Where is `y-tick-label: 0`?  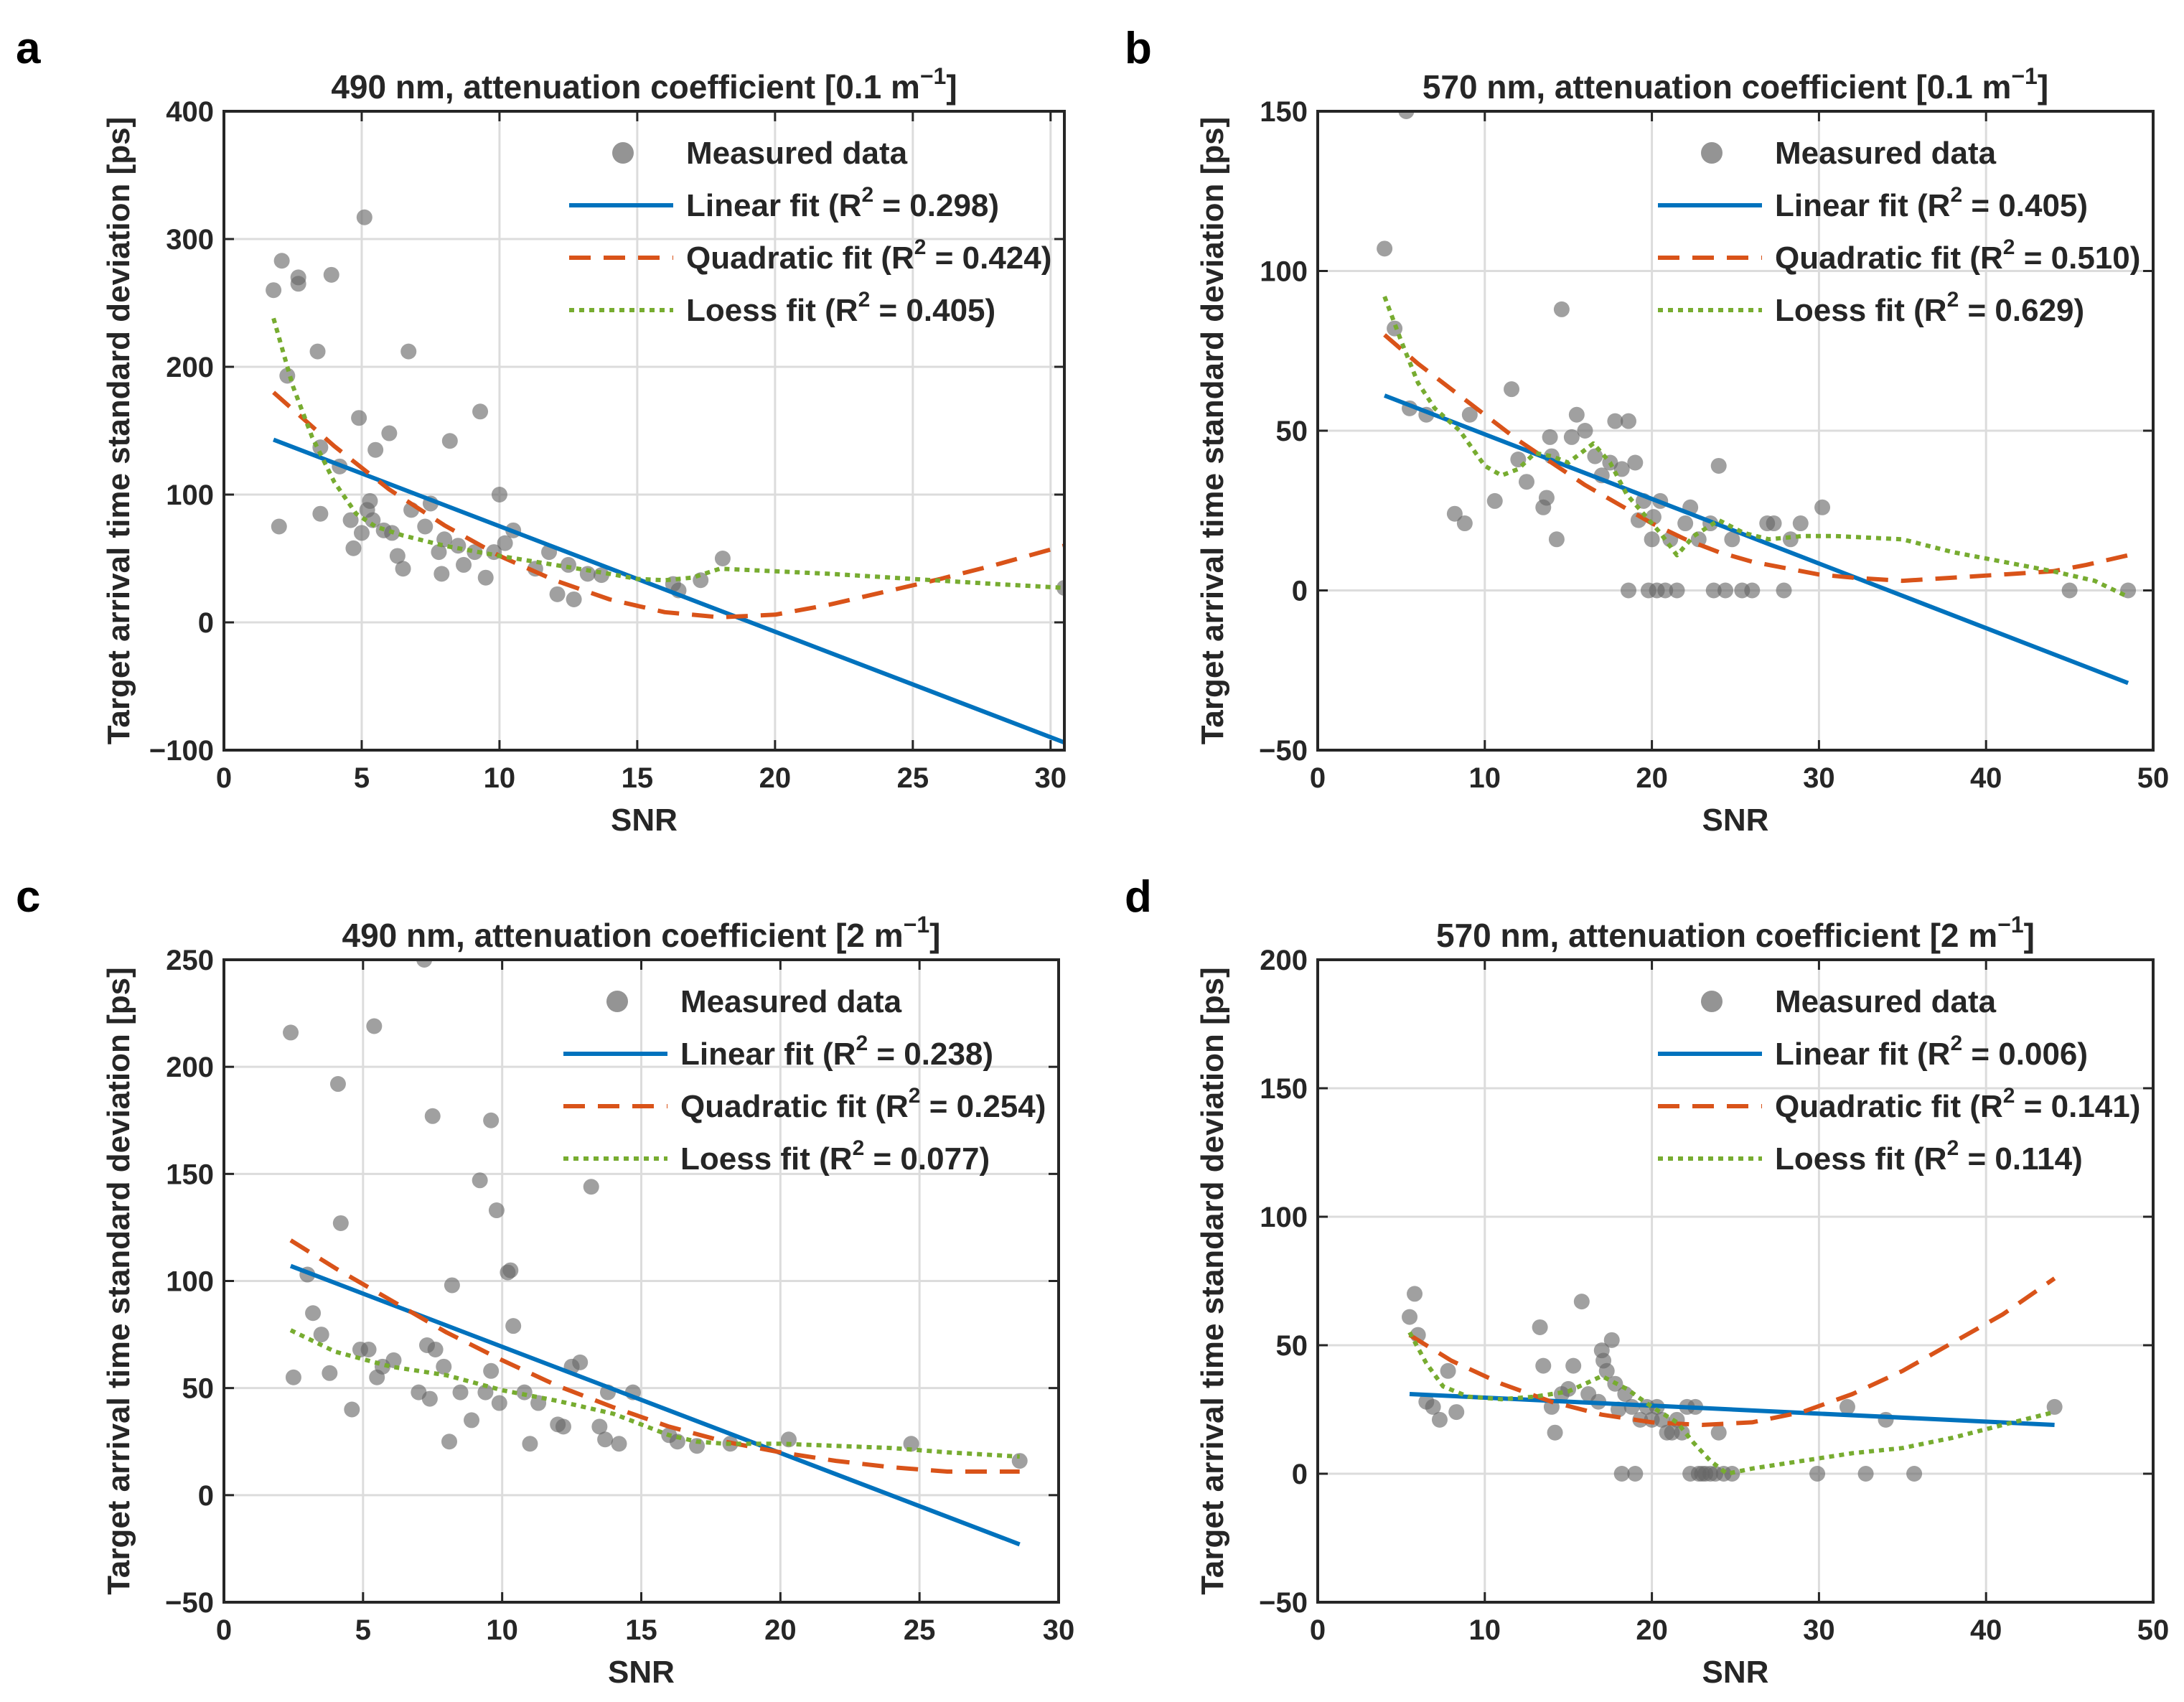
y-tick-label: 0 is located at coordinates (1300, 591).